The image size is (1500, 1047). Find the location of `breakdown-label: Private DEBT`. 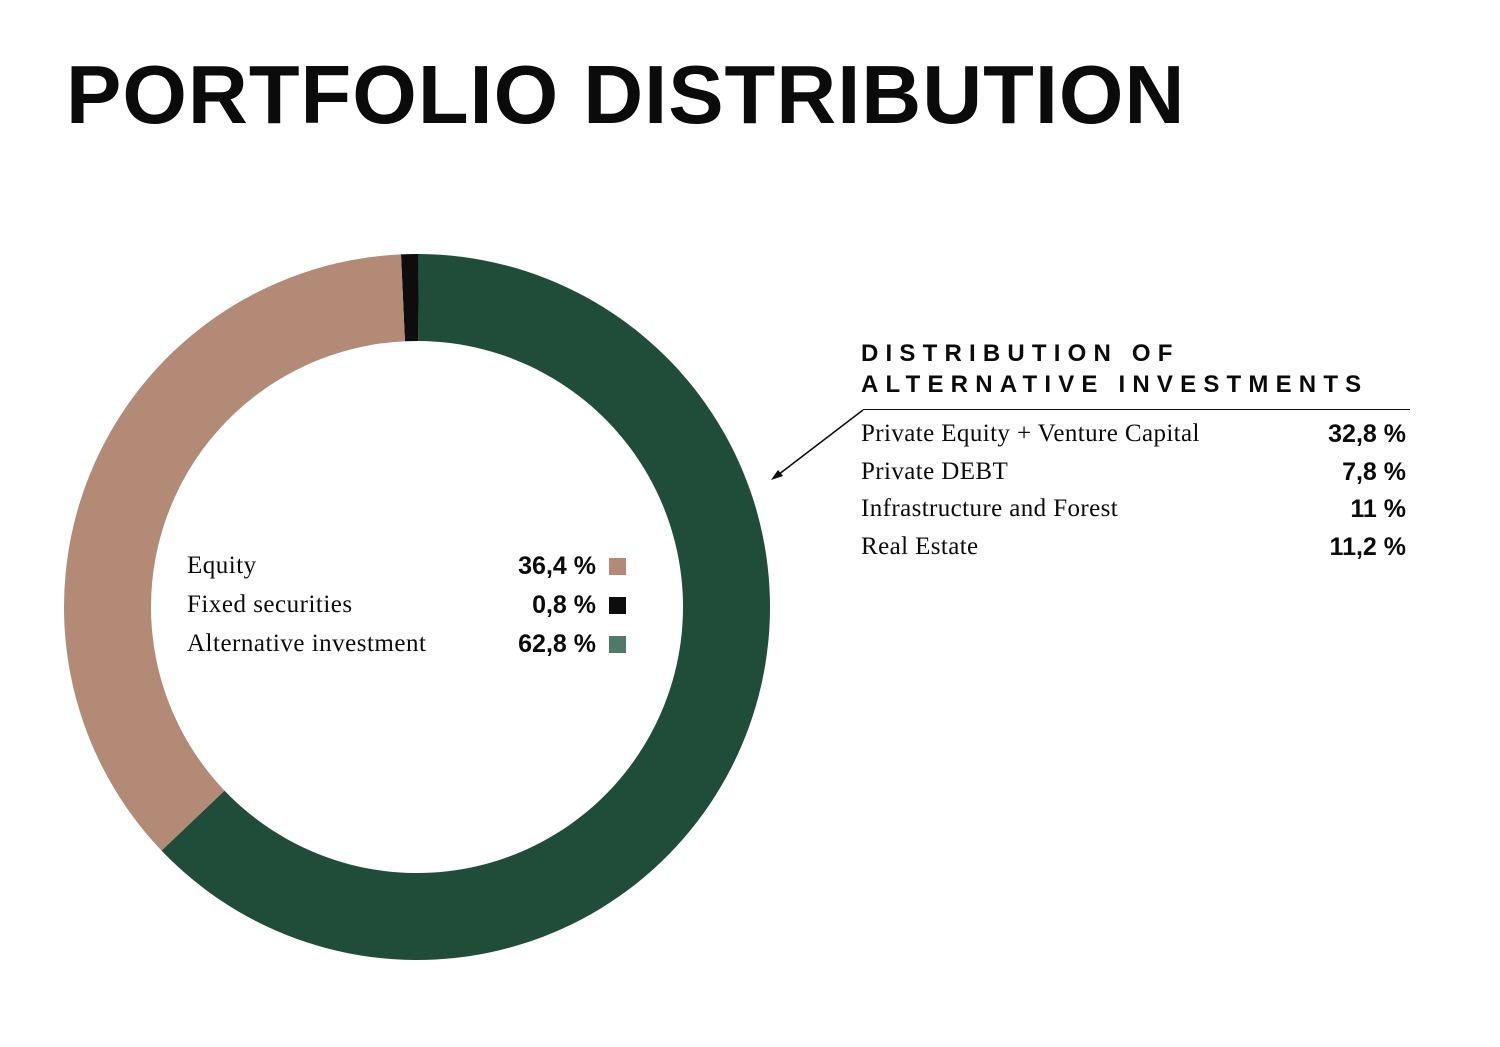

breakdown-label: Private DEBT is located at coordinates (935, 471).